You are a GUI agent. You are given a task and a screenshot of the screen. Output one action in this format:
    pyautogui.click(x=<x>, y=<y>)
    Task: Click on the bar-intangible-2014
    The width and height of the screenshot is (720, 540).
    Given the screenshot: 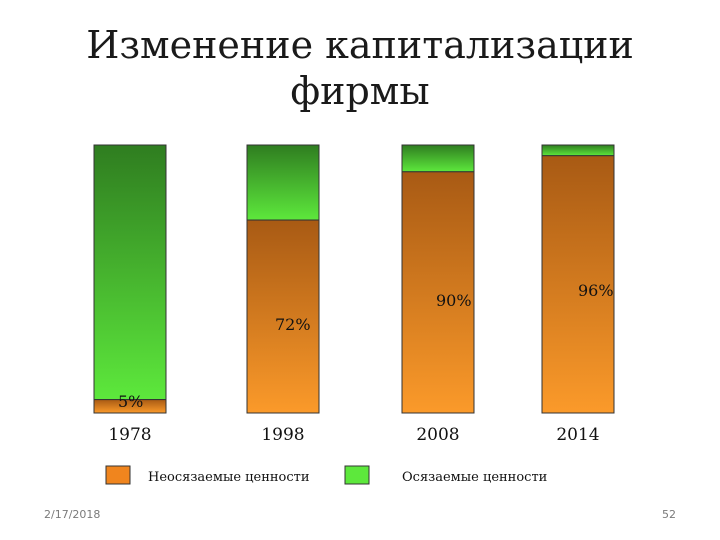 What is the action you would take?
    pyautogui.click(x=578, y=284)
    